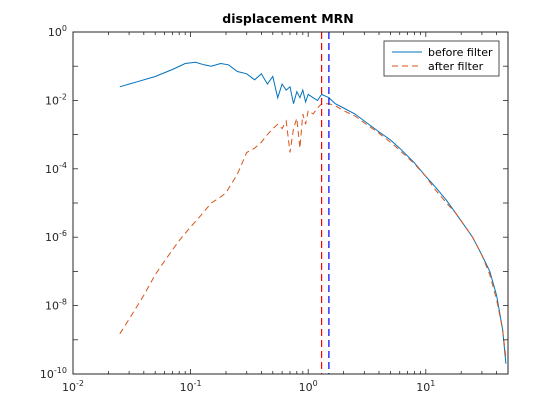 Image resolution: width=560 pixels, height=420 pixels. What do you see at coordinates (56, 168) in the screenshot?
I see `y-tick-label: 10⁻⁴` at bounding box center [56, 168].